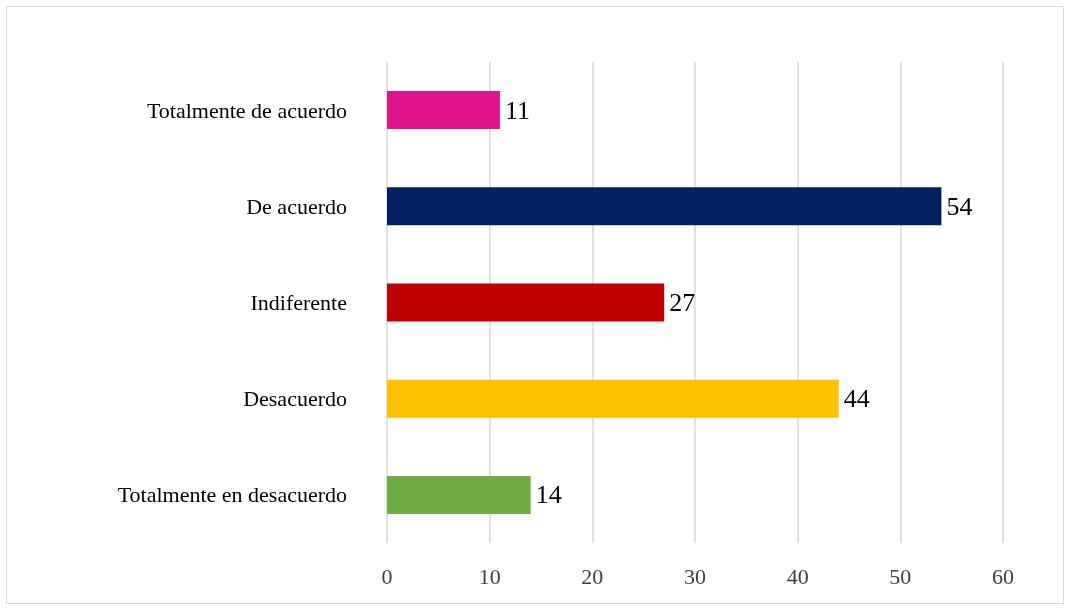 The width and height of the screenshot is (1072, 612). What do you see at coordinates (298, 302) in the screenshot?
I see `y-tick-label: Indiferente` at bounding box center [298, 302].